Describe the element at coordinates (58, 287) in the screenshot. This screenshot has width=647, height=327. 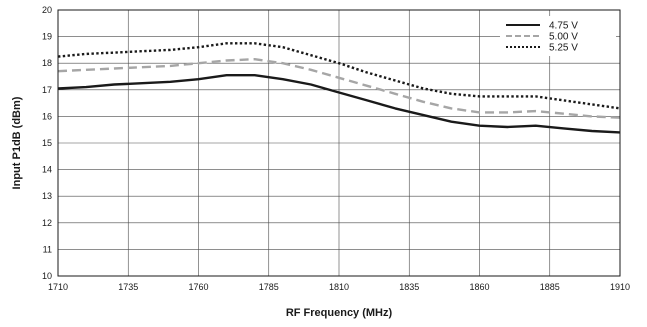
I see `x-tick-label: 1710` at that location.